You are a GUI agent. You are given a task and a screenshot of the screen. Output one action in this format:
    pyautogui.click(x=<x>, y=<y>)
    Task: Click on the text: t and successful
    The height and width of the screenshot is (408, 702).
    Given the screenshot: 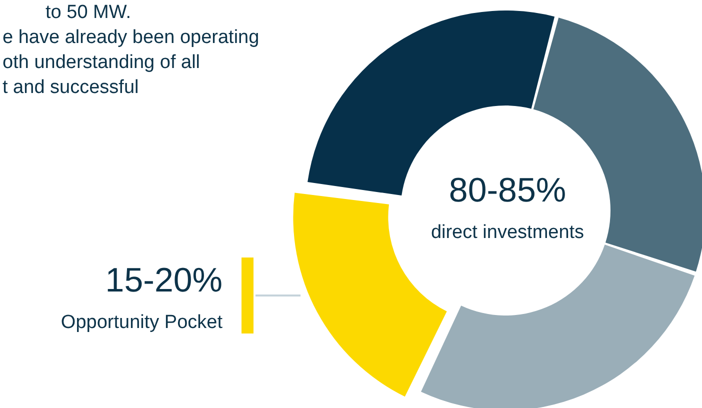 What is the action you would take?
    pyautogui.click(x=70, y=87)
    